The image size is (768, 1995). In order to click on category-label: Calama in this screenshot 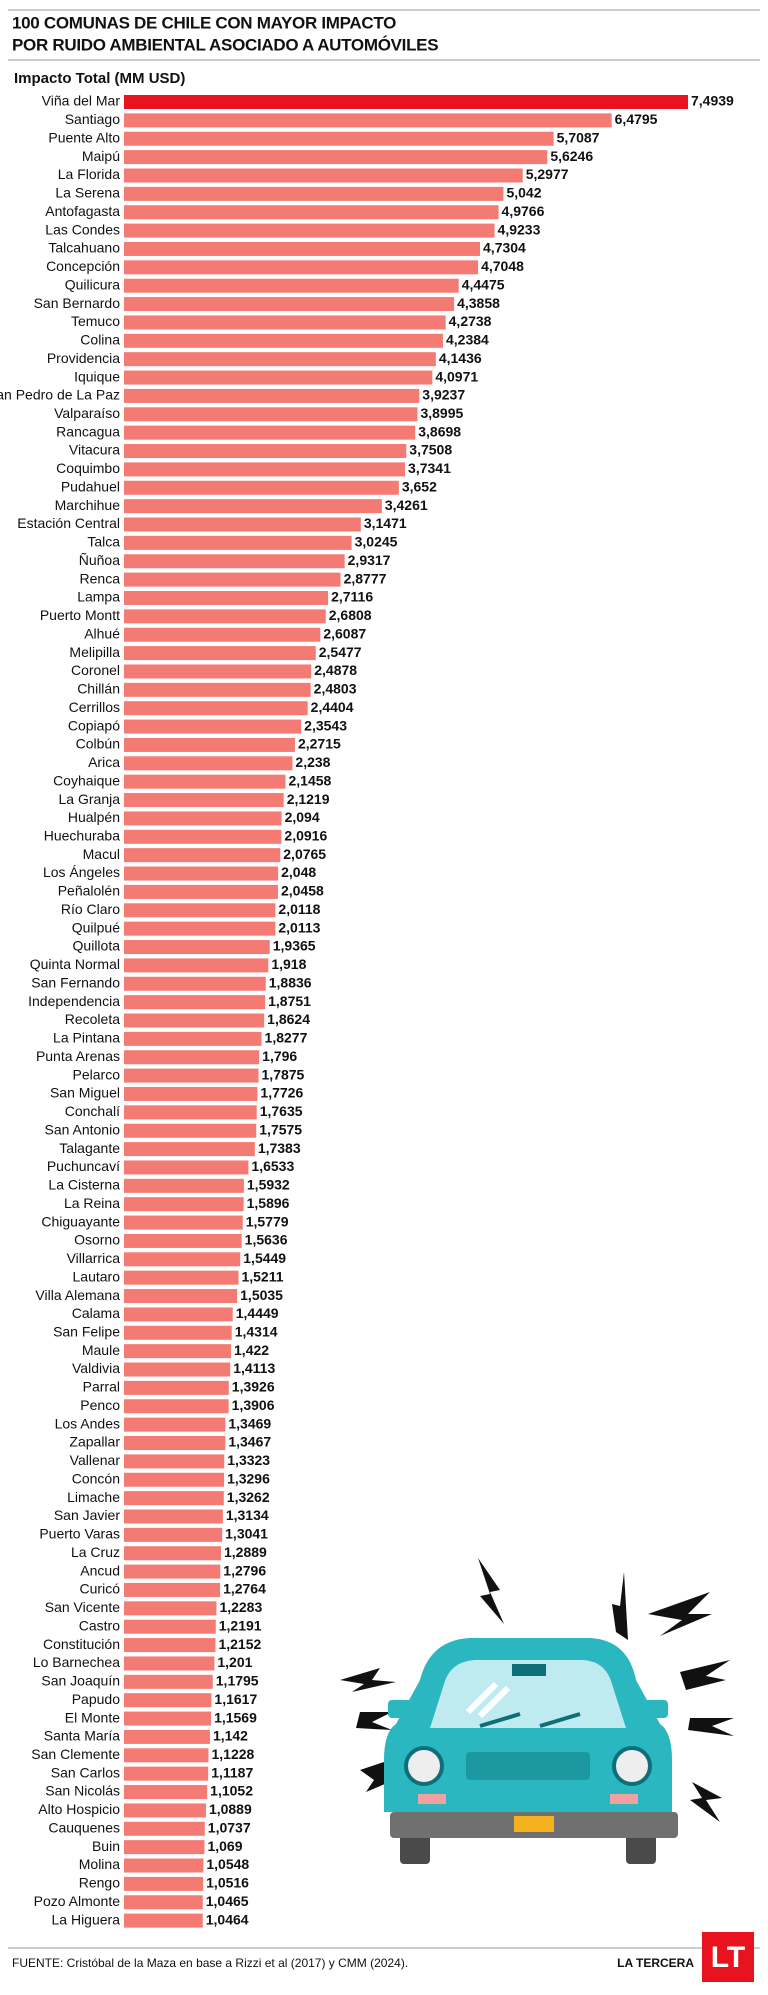, I will do `click(96, 1313)`.